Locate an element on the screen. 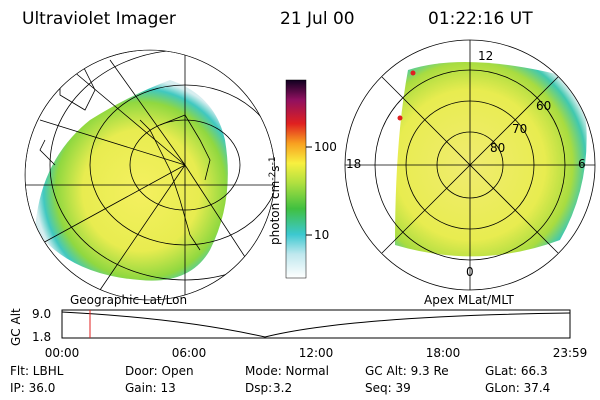 This screenshot has width=600, height=400. status-field: Gain: 13 is located at coordinates (150, 388).